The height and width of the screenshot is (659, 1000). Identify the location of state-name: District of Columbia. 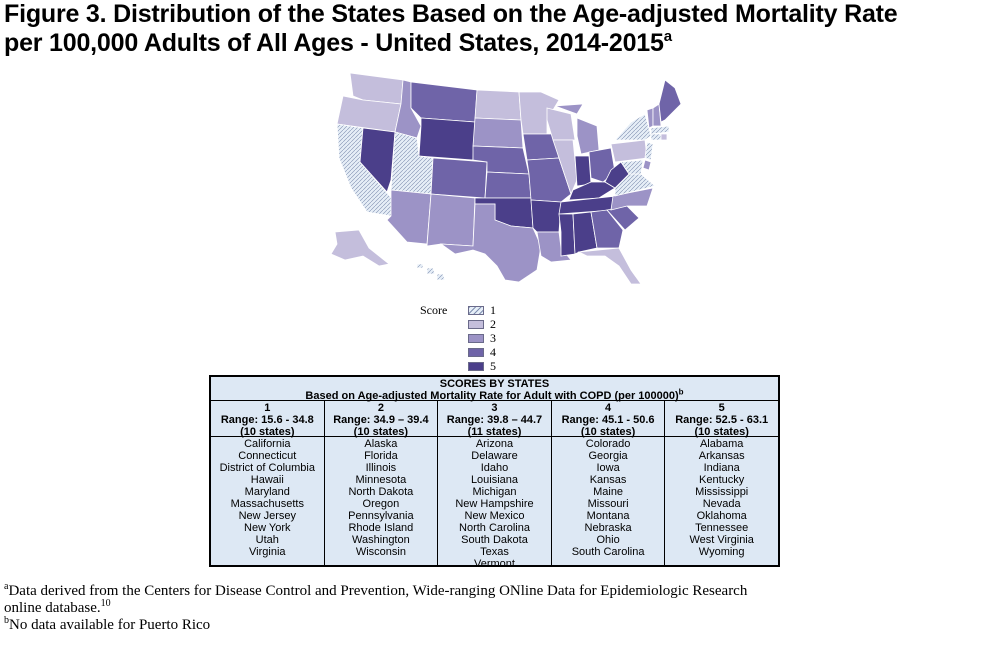
(267, 468).